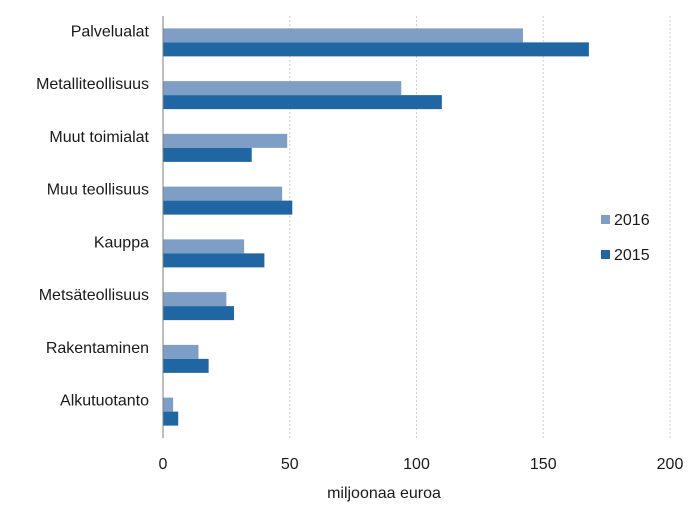 The width and height of the screenshot is (688, 511). I want to click on legend-swatch-2015, so click(605, 254).